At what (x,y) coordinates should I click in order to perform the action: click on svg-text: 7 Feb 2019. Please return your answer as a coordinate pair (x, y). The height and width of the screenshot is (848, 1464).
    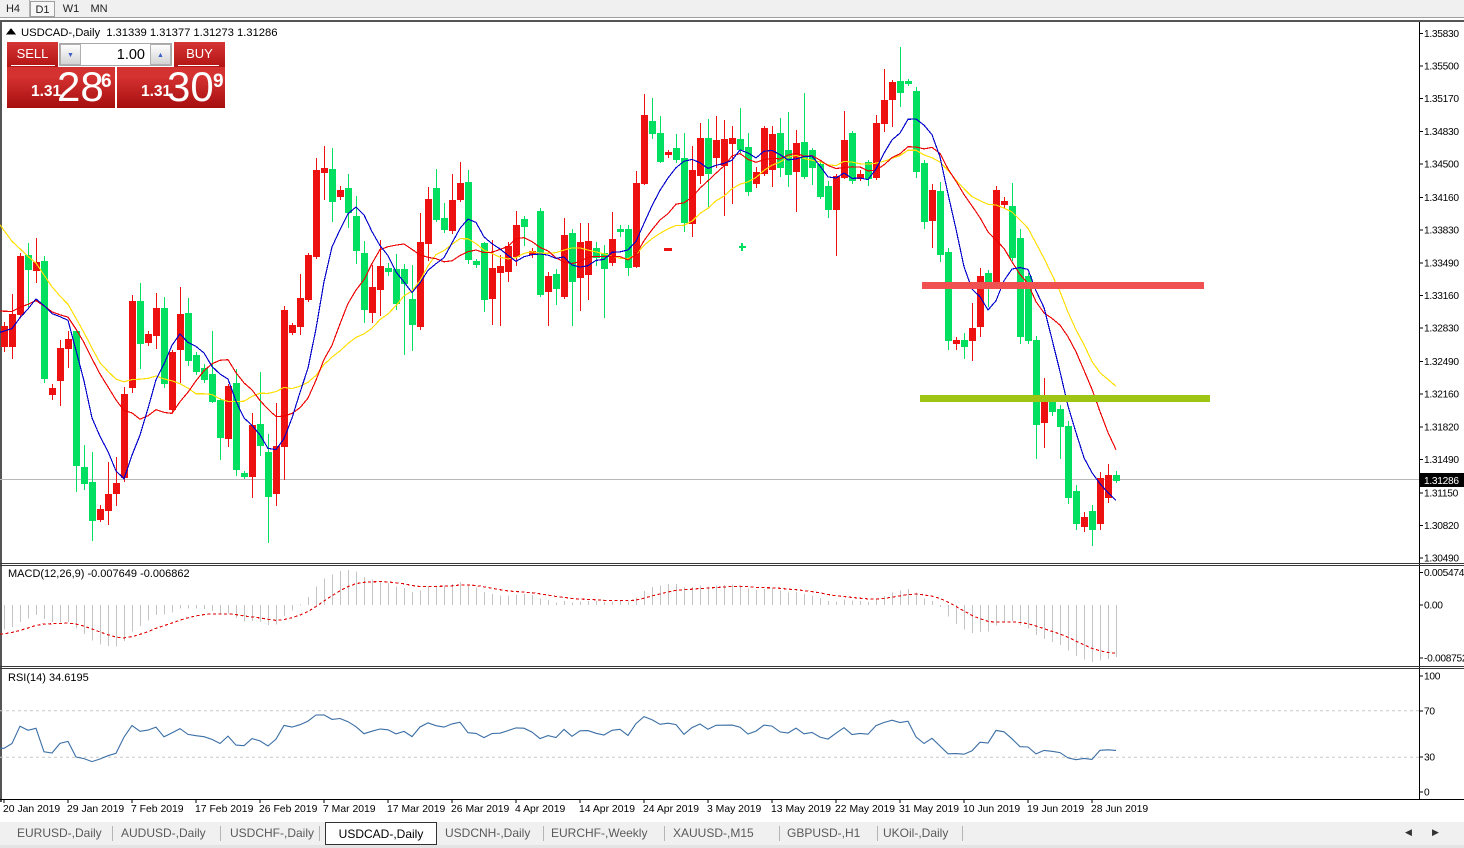
    Looking at the image, I should click on (157, 809).